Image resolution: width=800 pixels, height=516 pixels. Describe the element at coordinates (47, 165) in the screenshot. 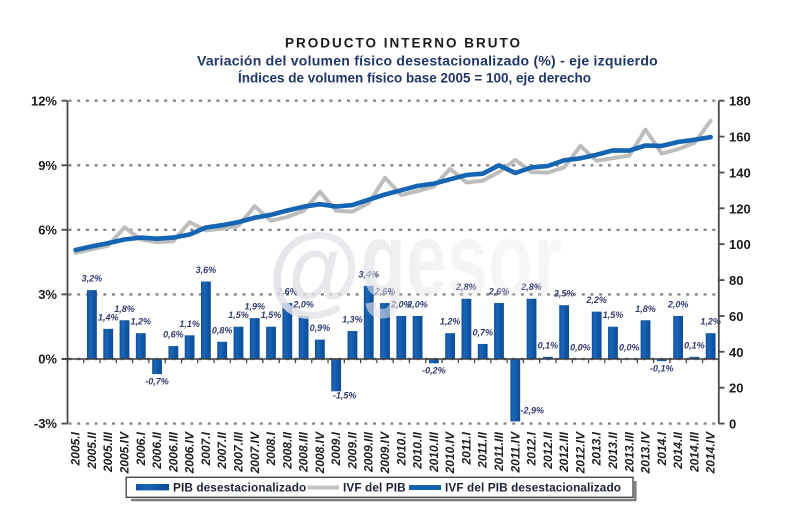

I see `svg-text: 9%` at that location.